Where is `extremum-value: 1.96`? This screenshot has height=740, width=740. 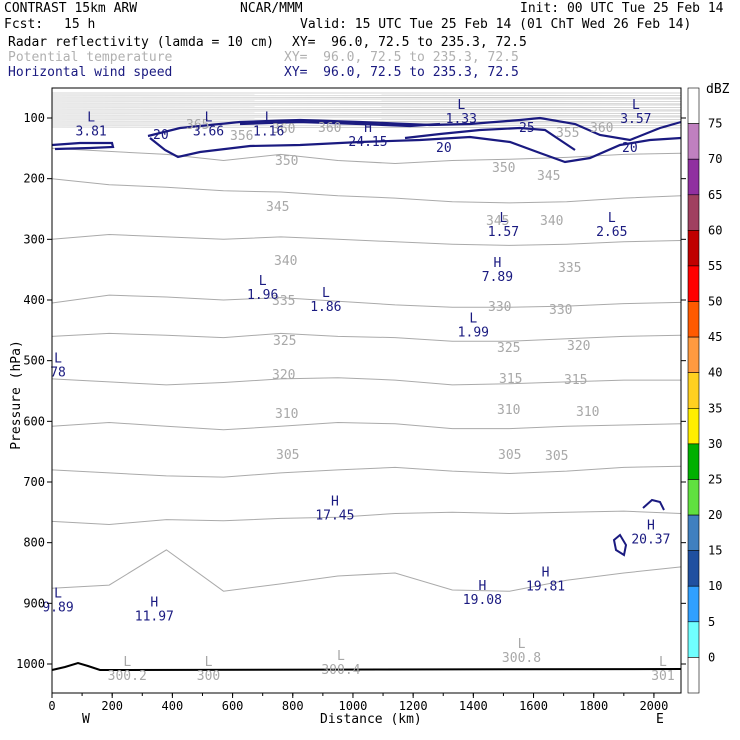 extremum-value: 1.96 is located at coordinates (262, 295).